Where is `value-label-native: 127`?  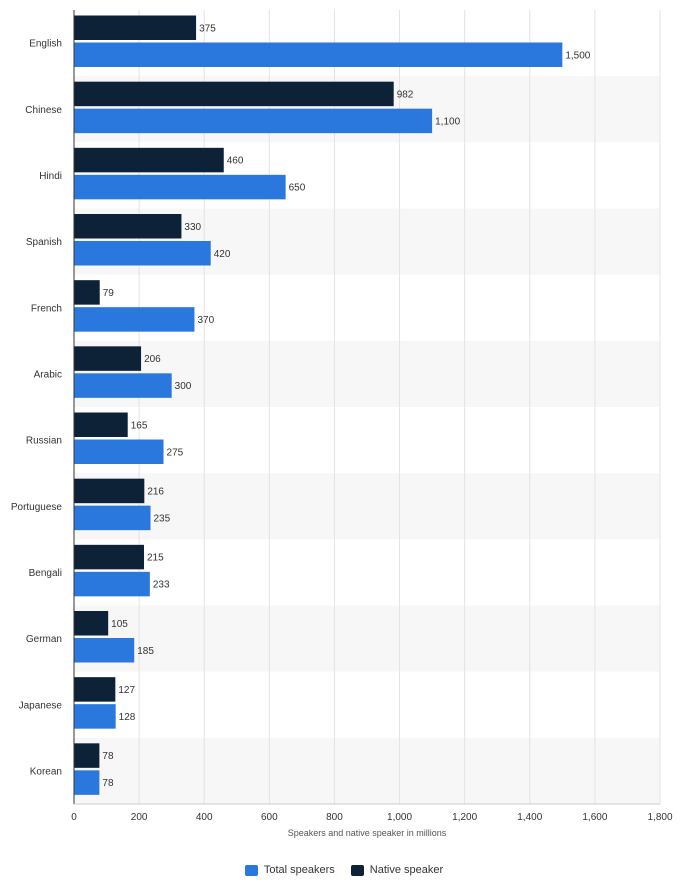
value-label-native: 127 is located at coordinates (126, 690).